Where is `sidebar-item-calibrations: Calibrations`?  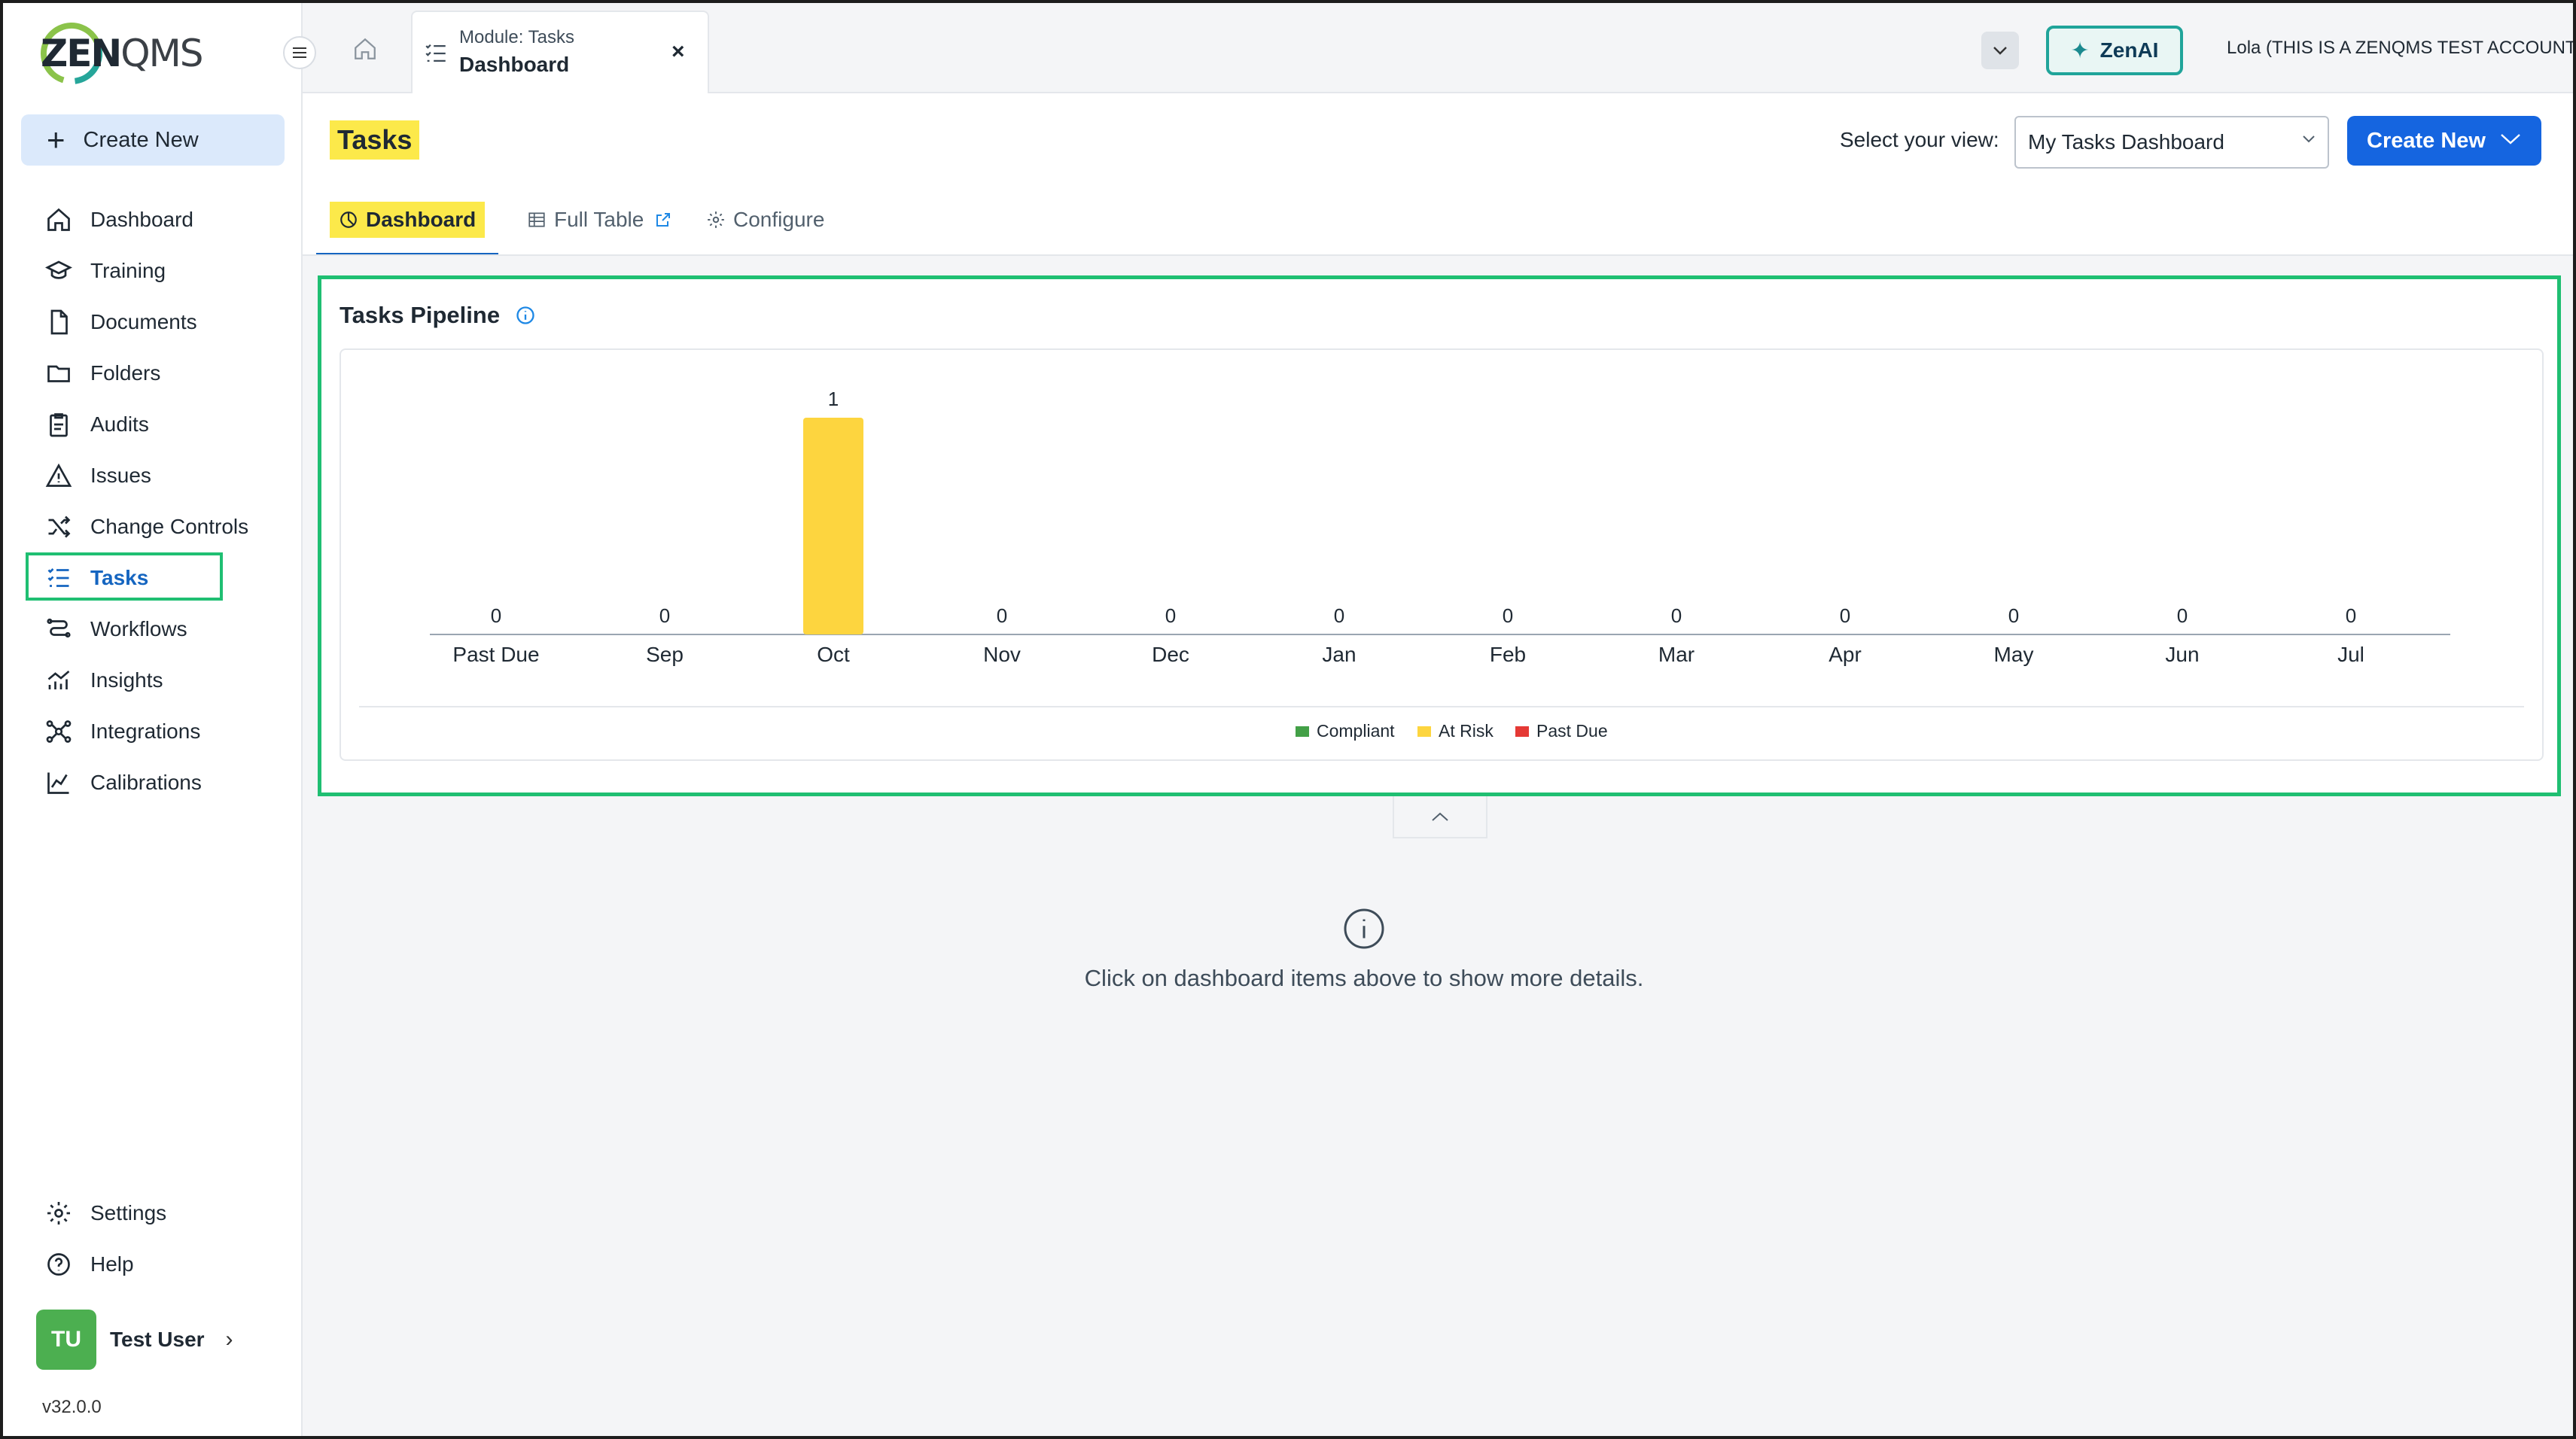
sidebar-item-calibrations: Calibrations is located at coordinates (153, 782).